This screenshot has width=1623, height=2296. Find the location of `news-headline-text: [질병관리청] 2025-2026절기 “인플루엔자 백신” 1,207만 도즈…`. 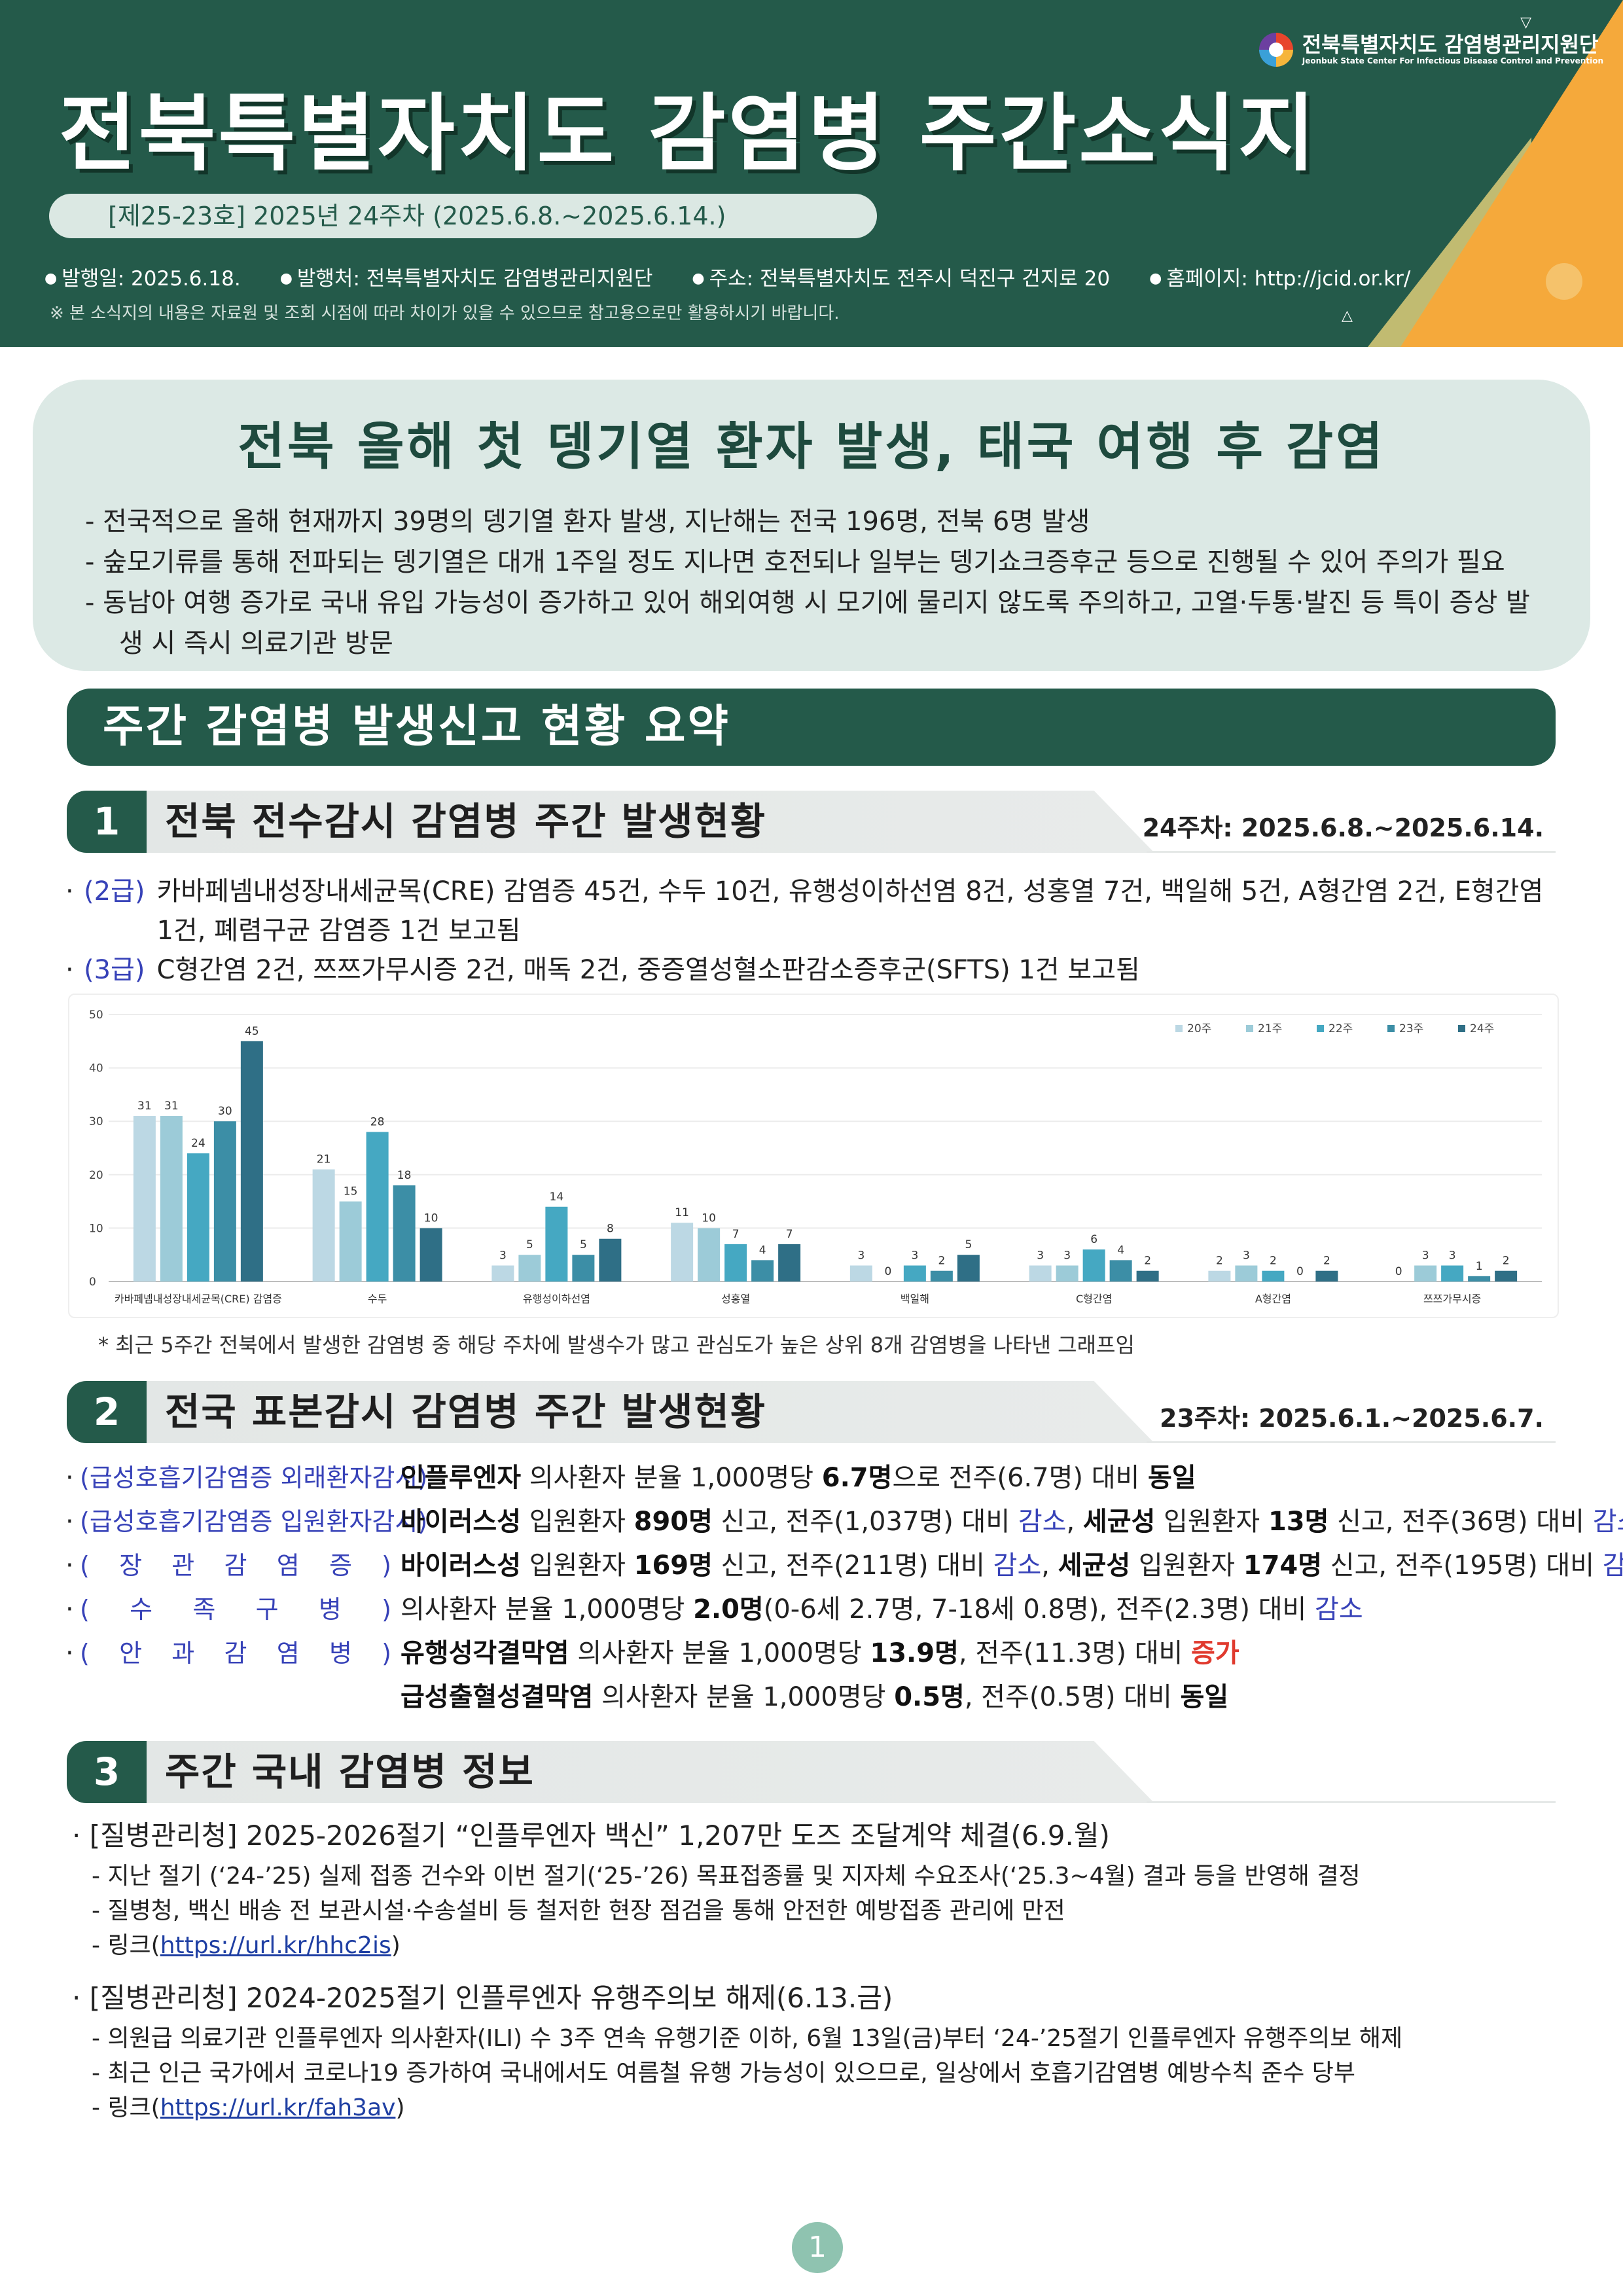

news-headline-text: [질병관리청] 2025-2026절기 “인플루엔자 백신” 1,207만 도즈… is located at coordinates (599, 1836).